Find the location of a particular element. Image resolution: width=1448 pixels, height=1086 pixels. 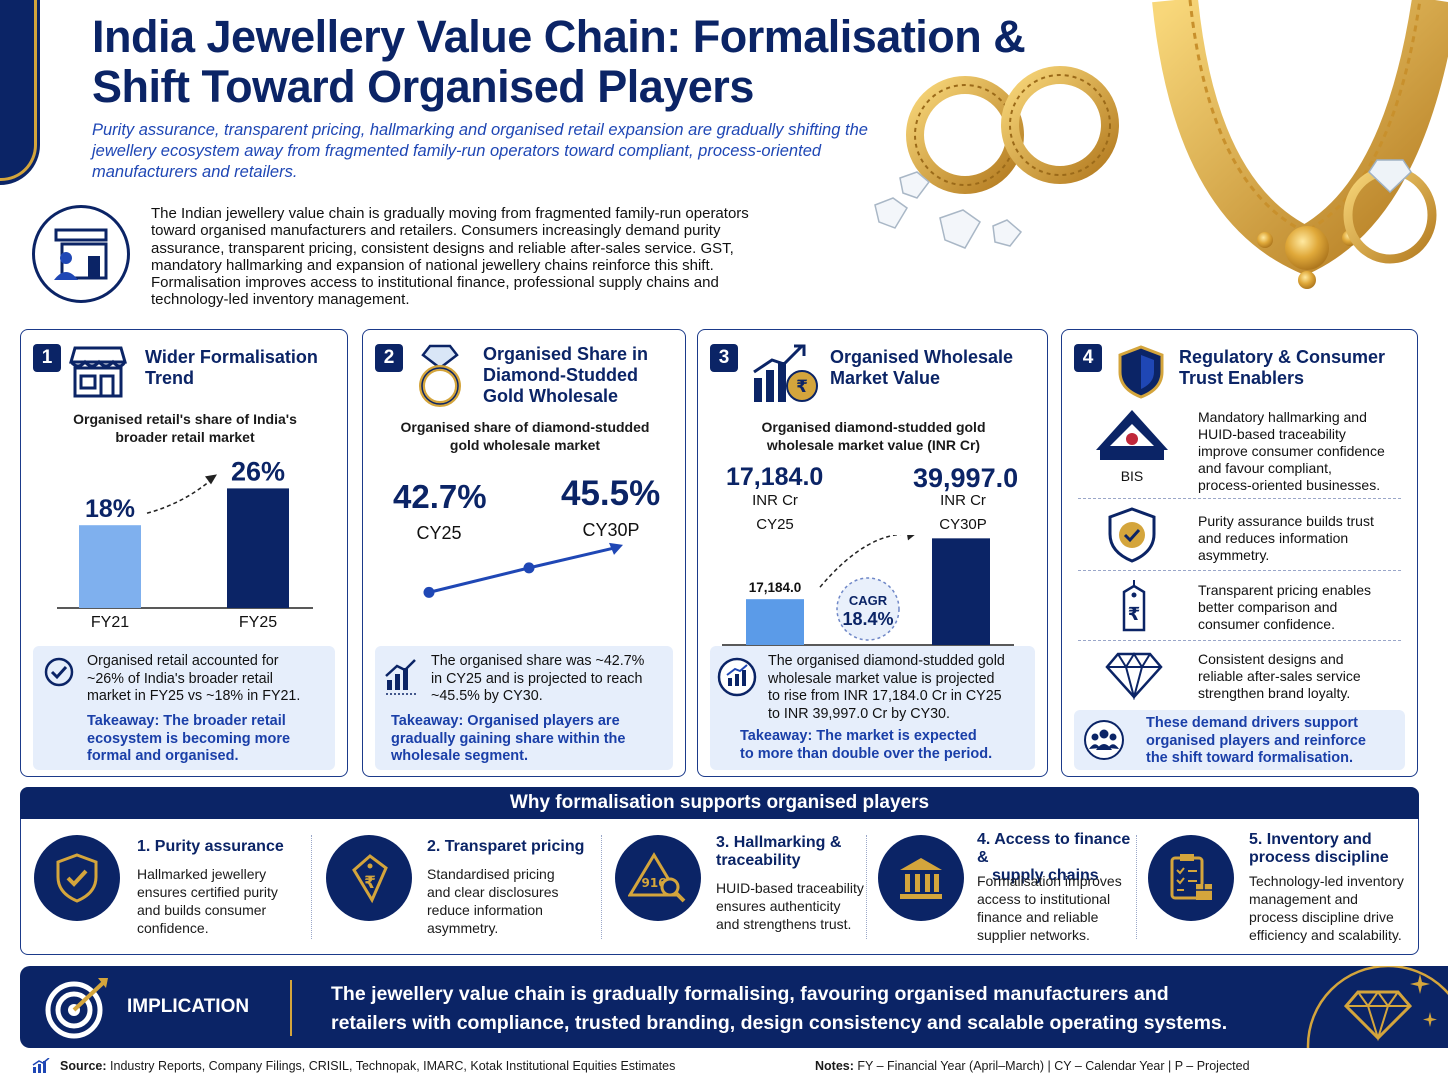

jewellery-hero-illustration is located at coordinates (1161, 144).